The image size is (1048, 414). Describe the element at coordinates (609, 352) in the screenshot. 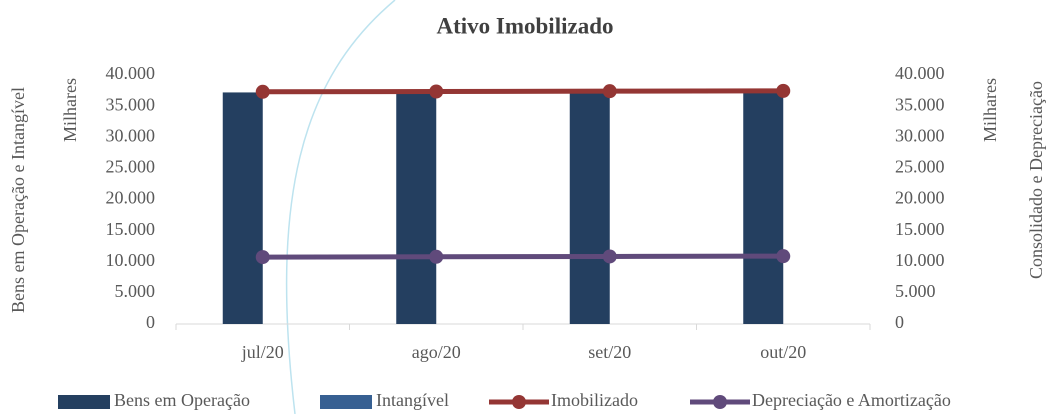

I see `x-tick-label: set/20` at that location.